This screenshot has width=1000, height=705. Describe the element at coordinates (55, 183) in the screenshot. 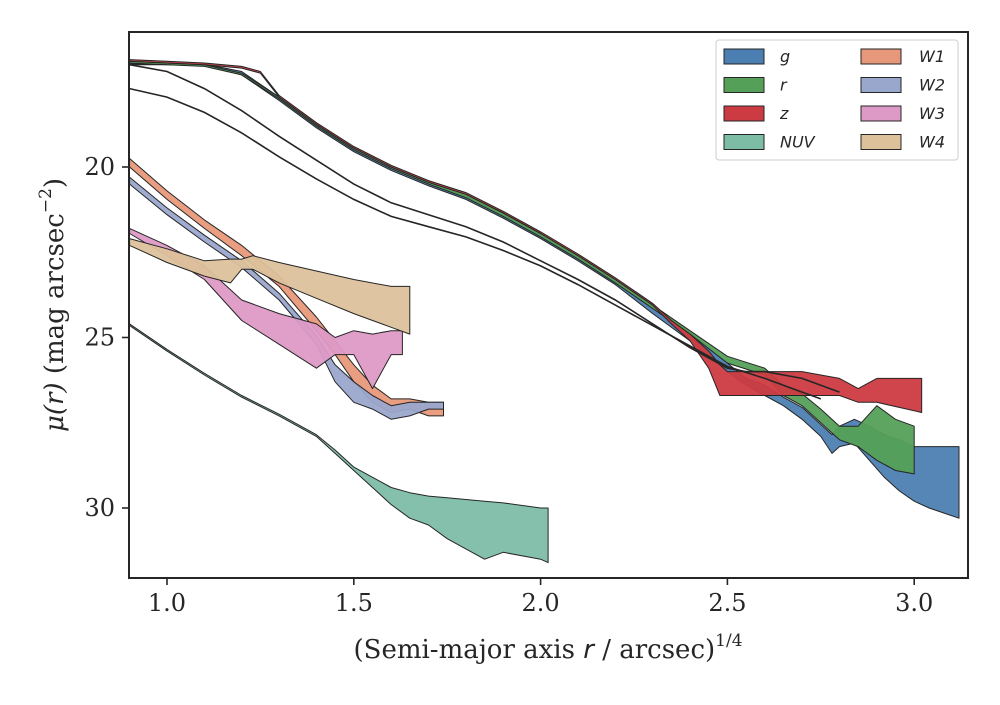

I see `y-axis-label-close: )` at that location.